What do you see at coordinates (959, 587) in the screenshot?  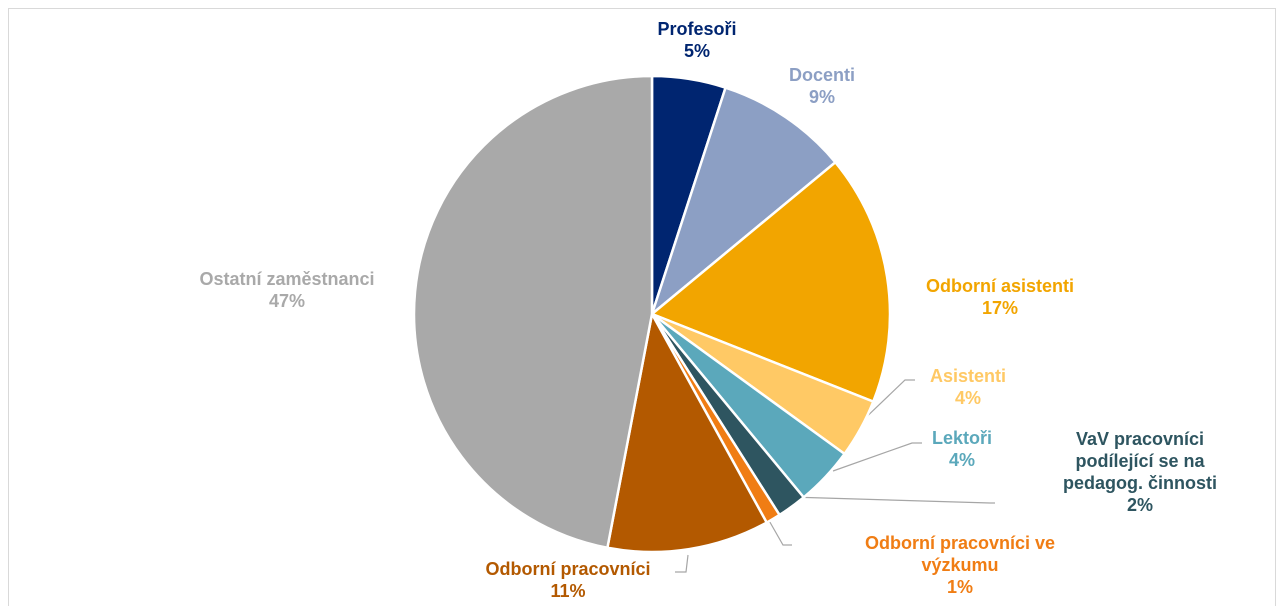 I see `value-label: 1%` at bounding box center [959, 587].